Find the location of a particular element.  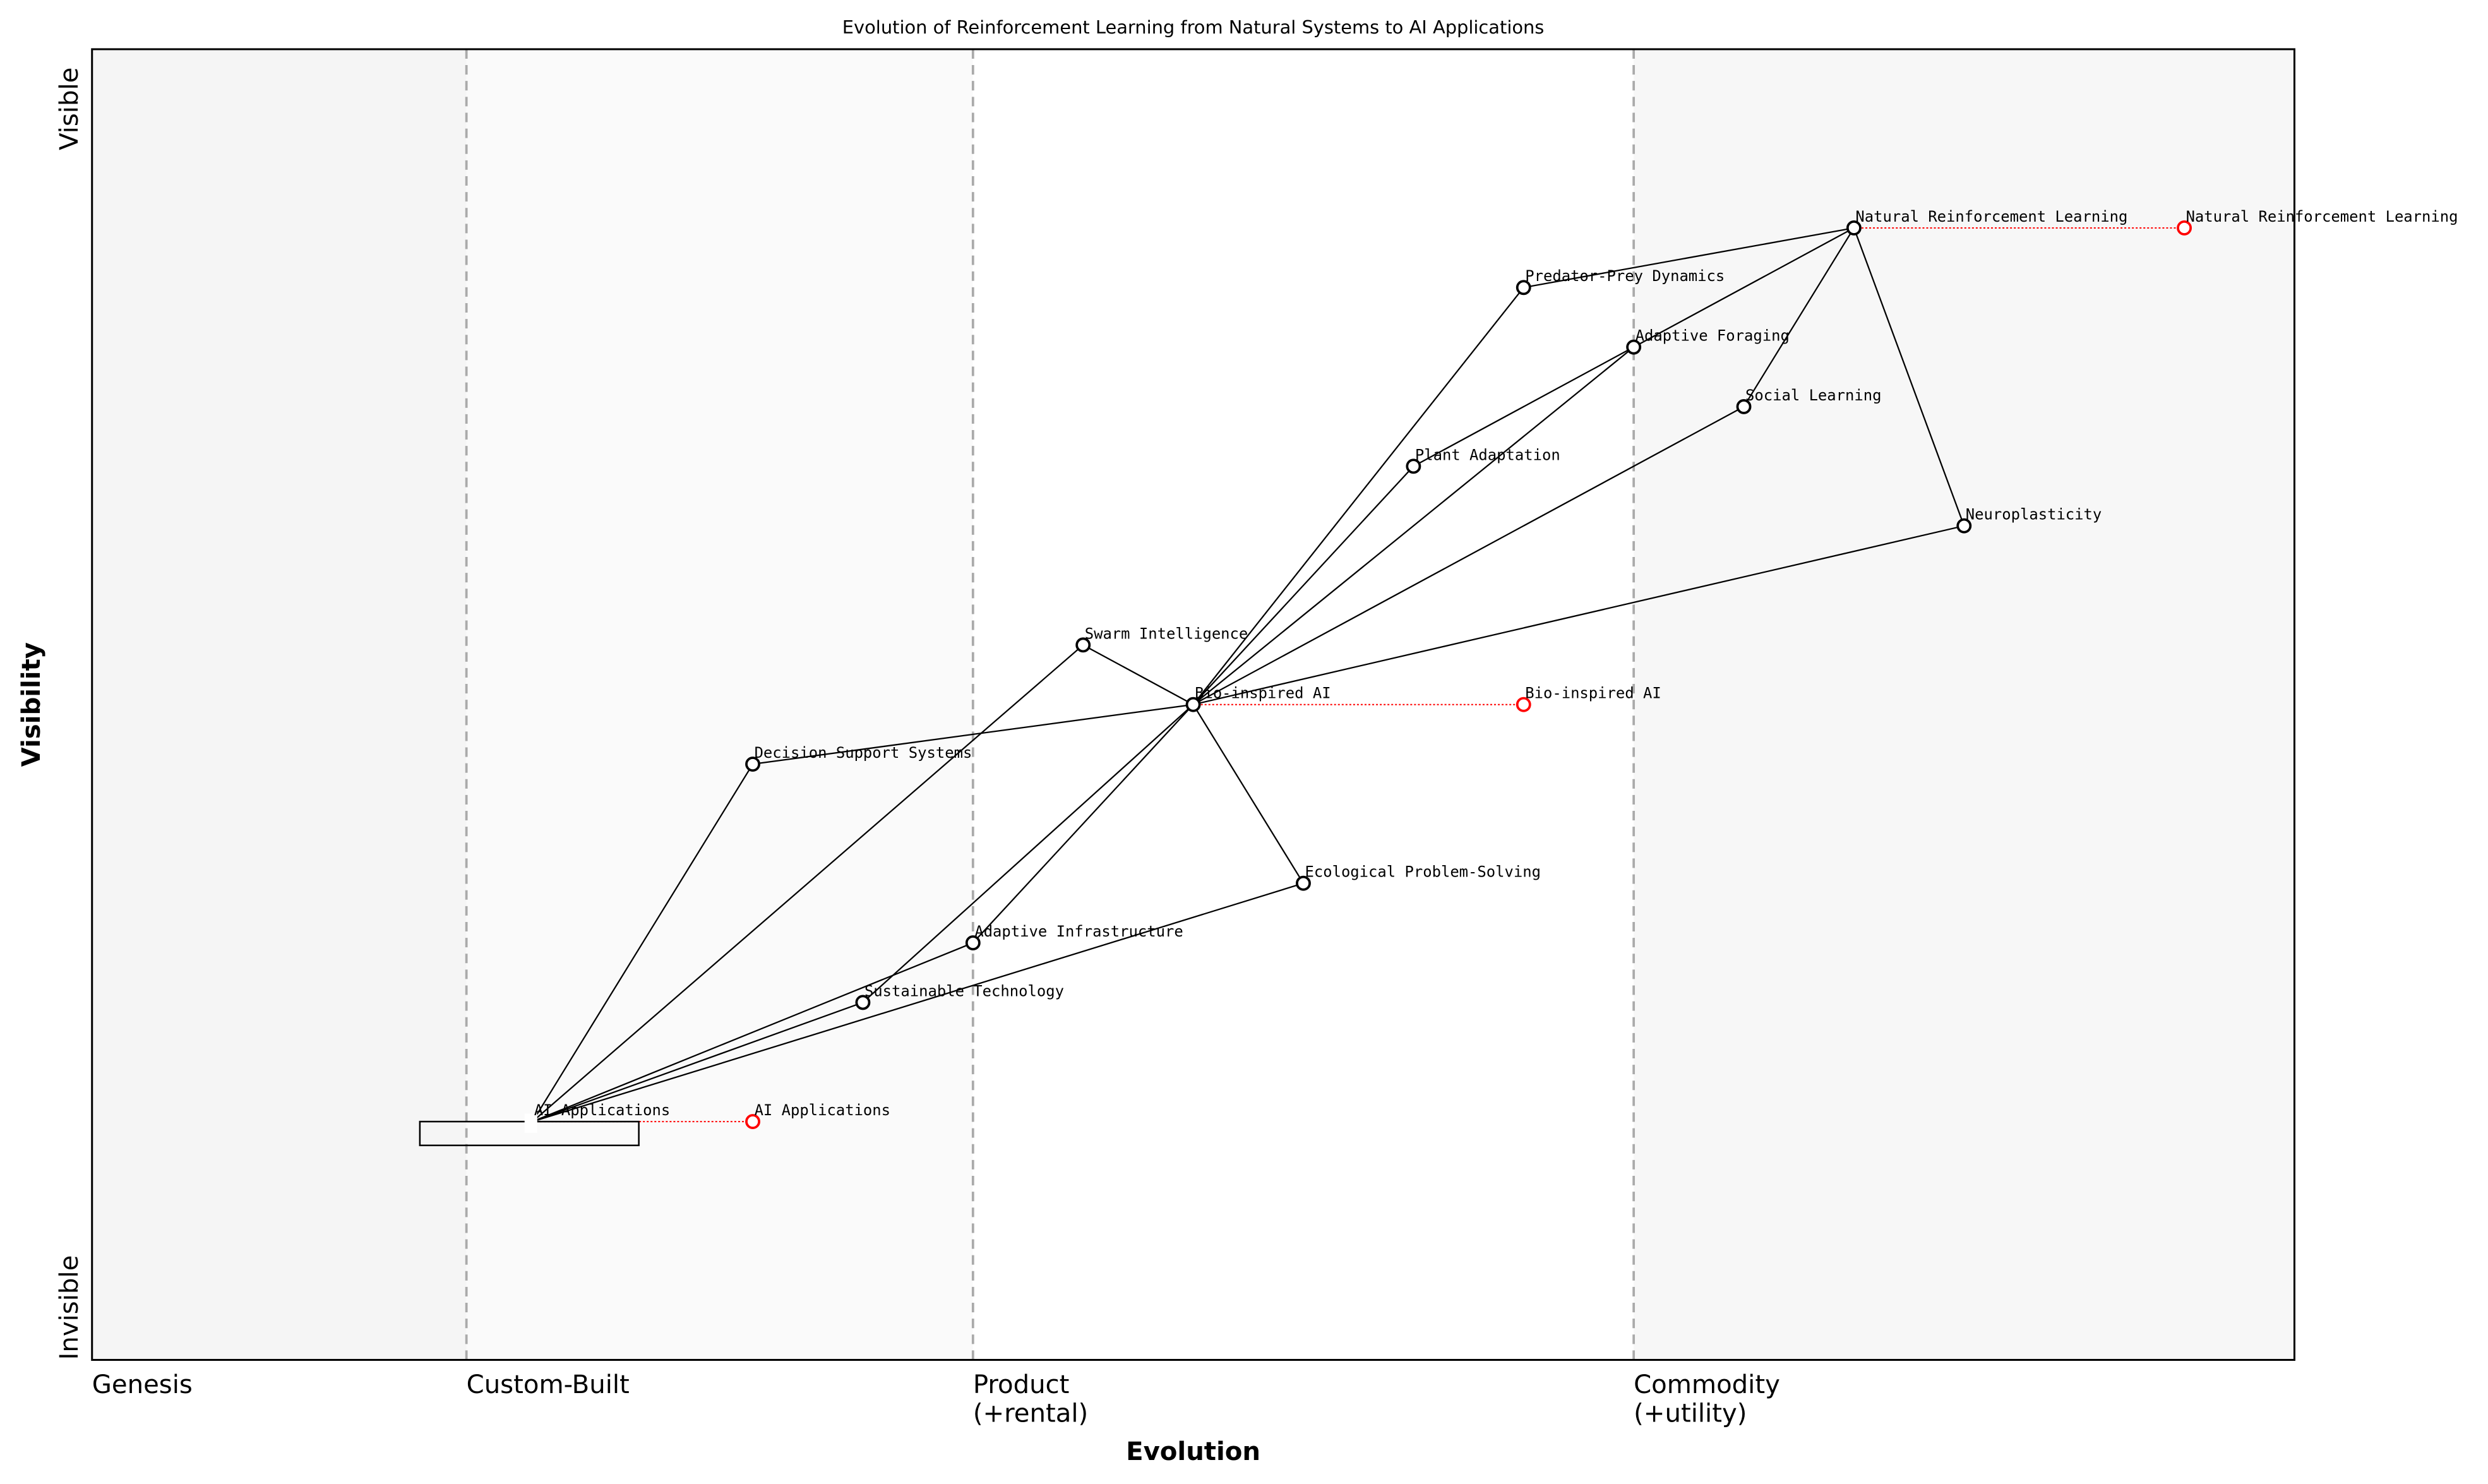

component-label: Predator-Prey Dynamics is located at coordinates (1625, 276).